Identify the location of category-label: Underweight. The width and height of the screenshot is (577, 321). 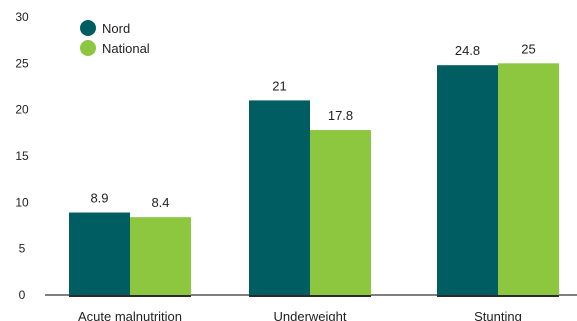
(310, 315).